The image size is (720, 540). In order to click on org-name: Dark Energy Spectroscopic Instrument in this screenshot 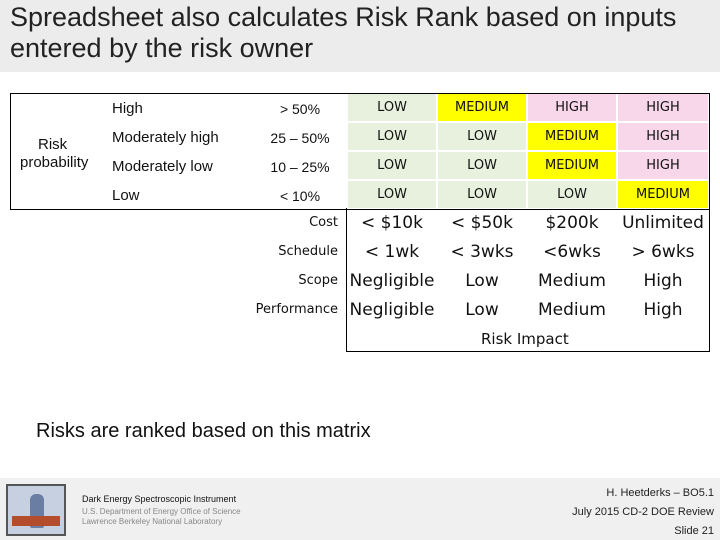, I will do `click(159, 499)`.